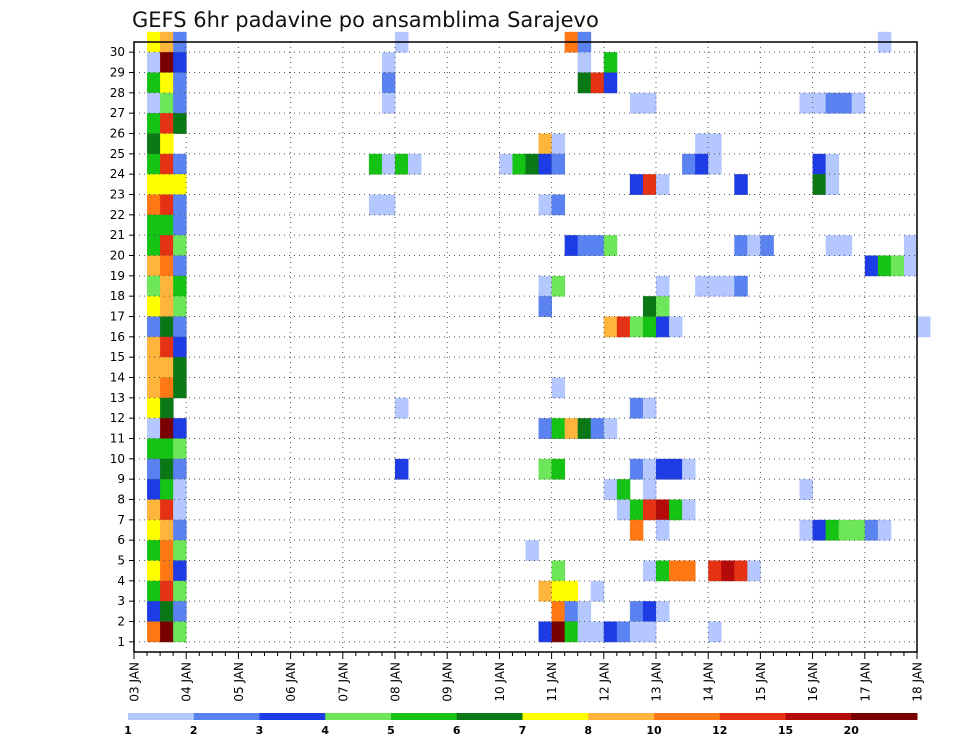  What do you see at coordinates (117, 317) in the screenshot?
I see `y-tick-label: 17` at bounding box center [117, 317].